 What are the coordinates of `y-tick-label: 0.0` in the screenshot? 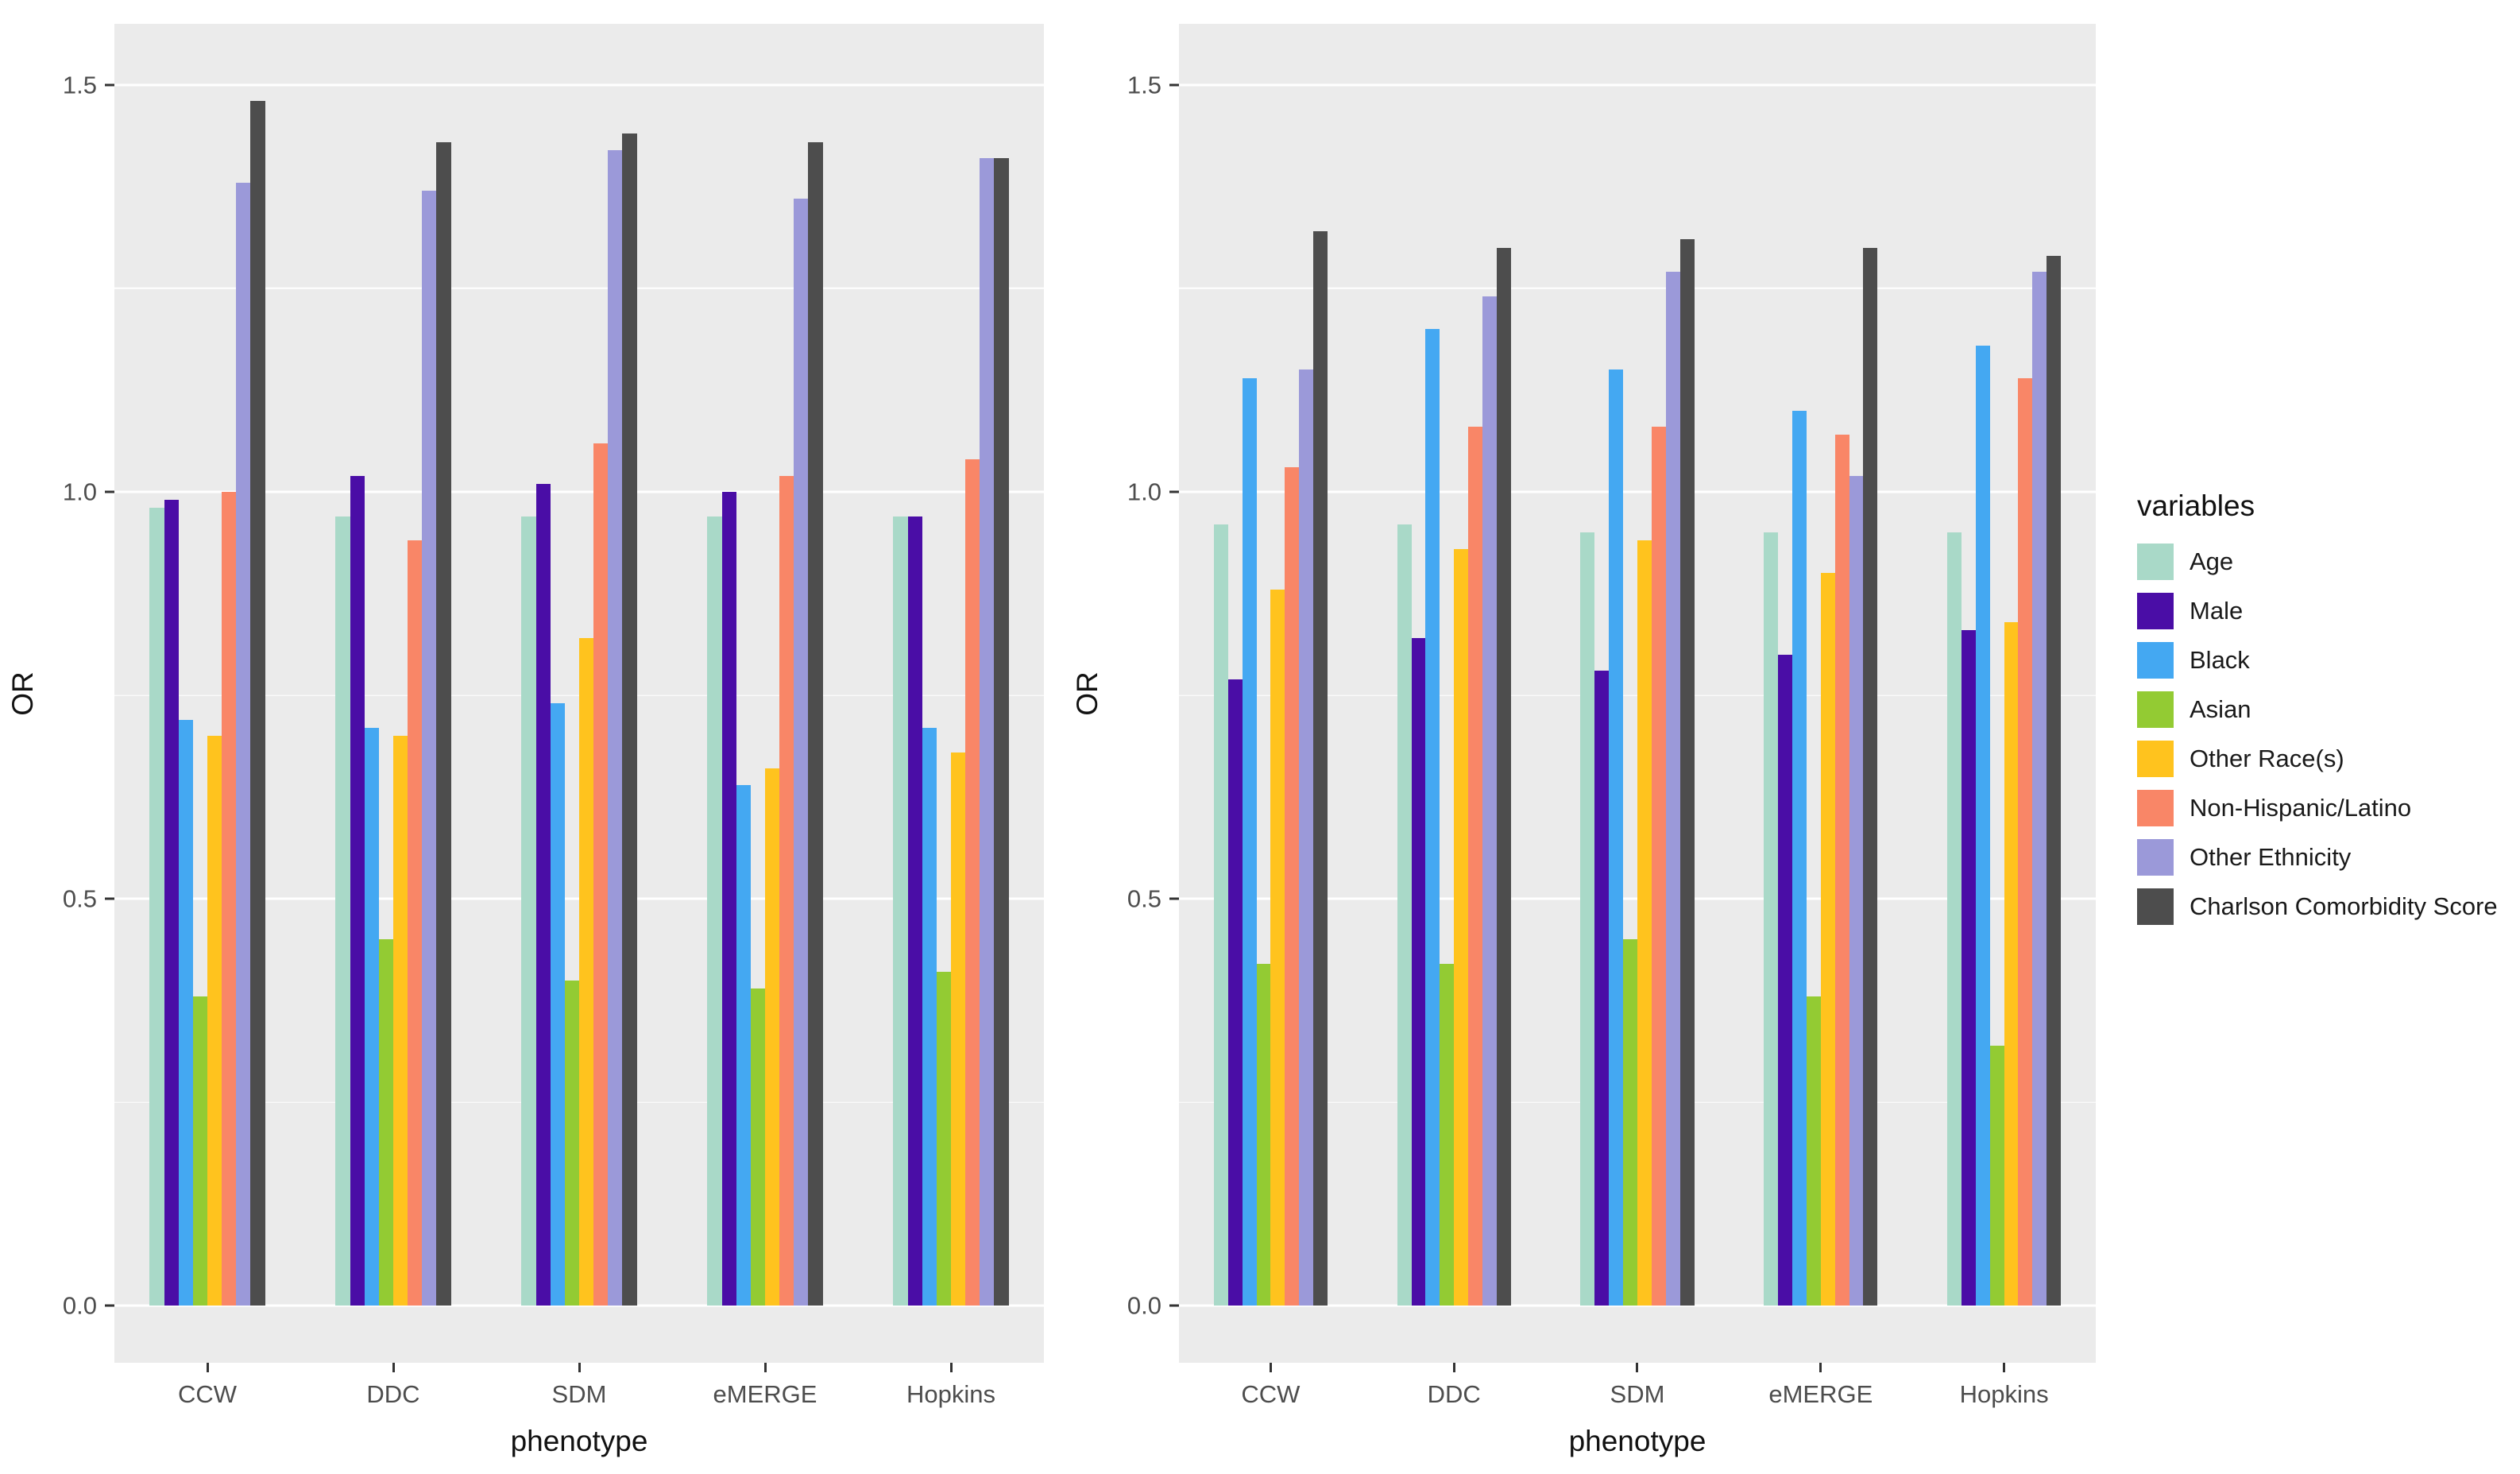 It's located at (79, 1305).